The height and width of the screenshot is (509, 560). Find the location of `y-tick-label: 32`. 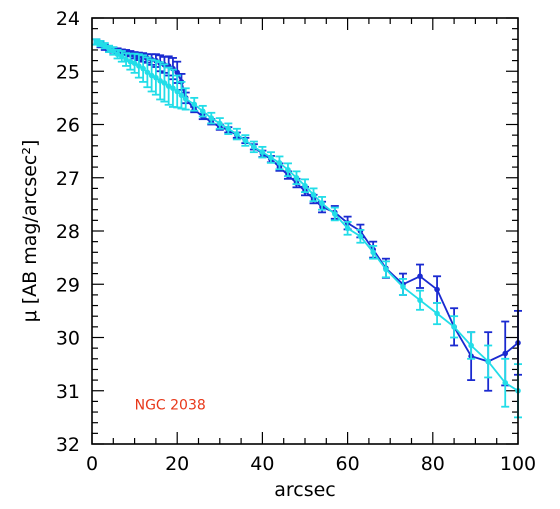

y-tick-label: 32 is located at coordinates (68, 445).